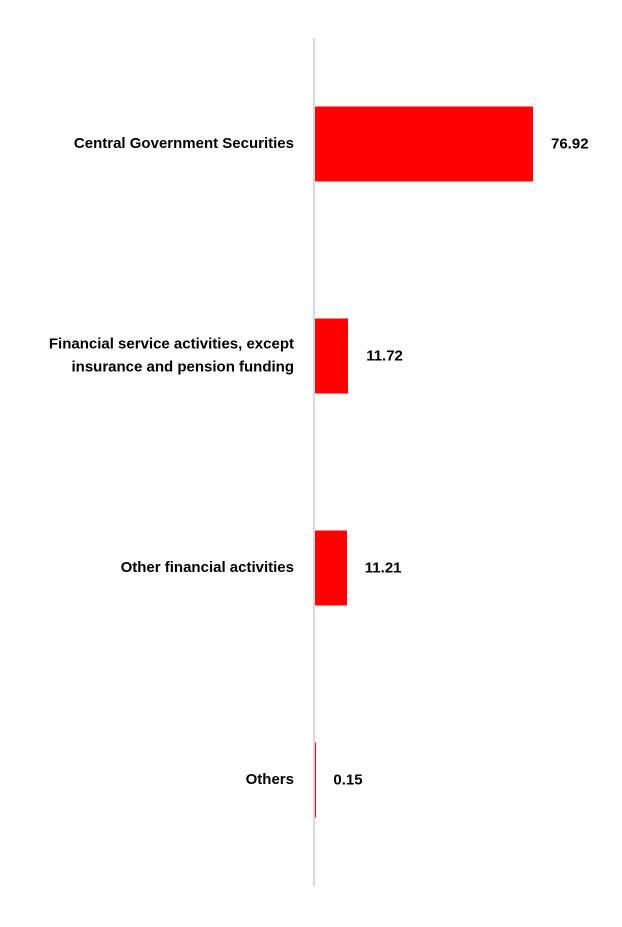 This screenshot has height=927, width=622. Describe the element at coordinates (384, 356) in the screenshot. I see `value-label: 11.72` at that location.